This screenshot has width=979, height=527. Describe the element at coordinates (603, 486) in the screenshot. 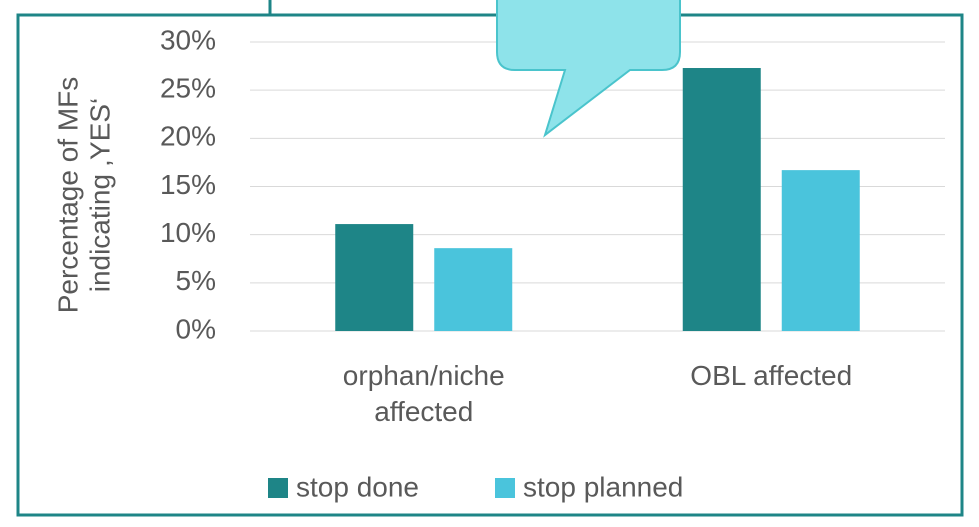

I see `legend-label: stop planned` at that location.